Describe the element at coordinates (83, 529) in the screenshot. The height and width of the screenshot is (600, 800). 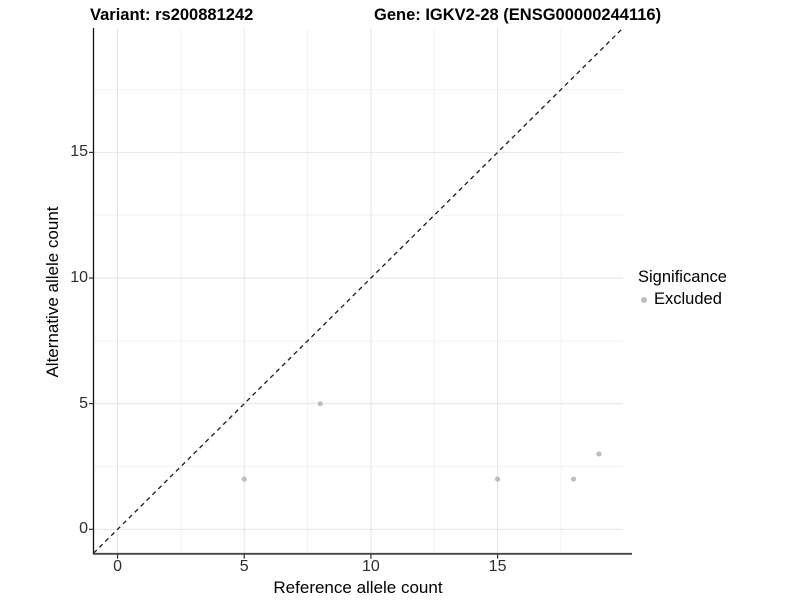
I see `y-tick-label: 0` at that location.